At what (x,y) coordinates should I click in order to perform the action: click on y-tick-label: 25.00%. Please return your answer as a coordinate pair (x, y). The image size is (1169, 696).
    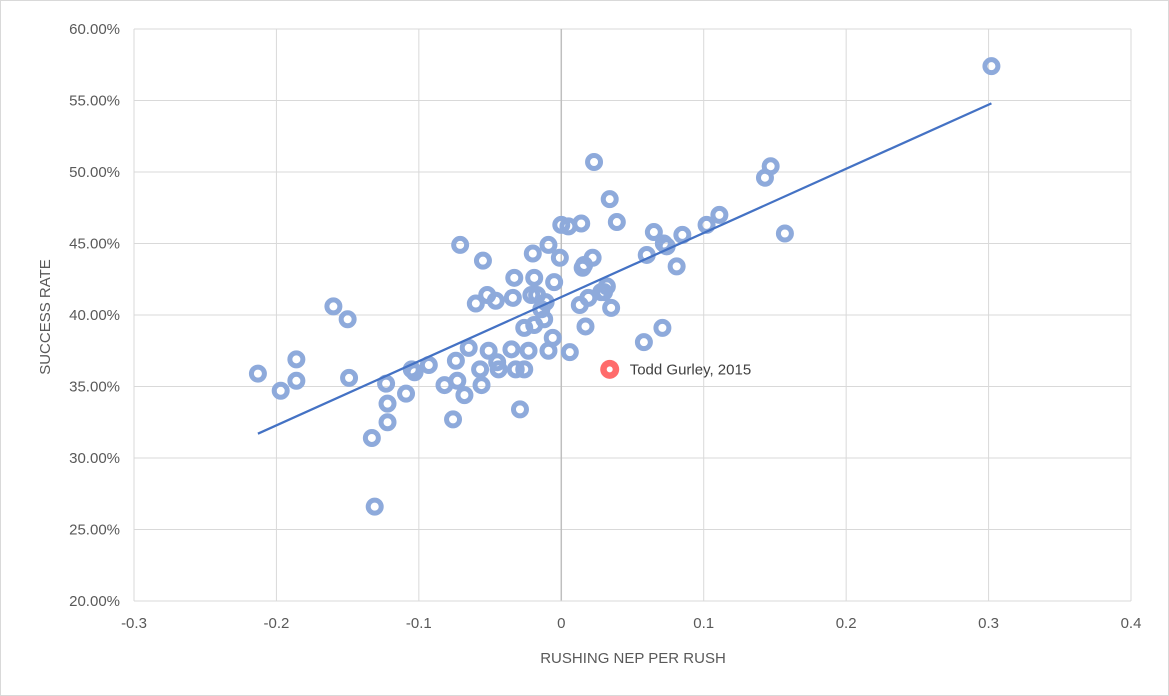
    Looking at the image, I should click on (94, 530).